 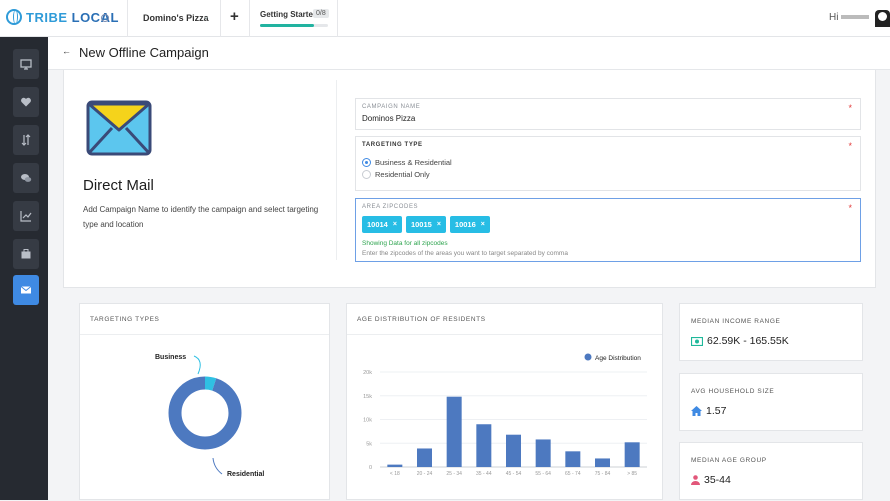 What do you see at coordinates (696, 411) in the screenshot?
I see `home-icon` at bounding box center [696, 411].